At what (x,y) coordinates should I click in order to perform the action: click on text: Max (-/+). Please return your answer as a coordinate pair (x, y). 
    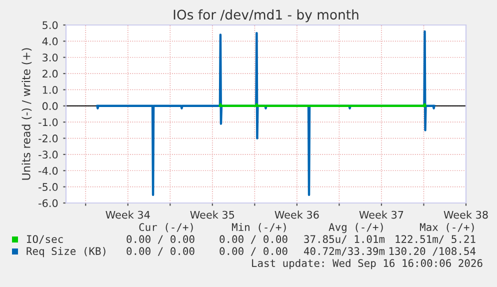
    Looking at the image, I should click on (447, 227).